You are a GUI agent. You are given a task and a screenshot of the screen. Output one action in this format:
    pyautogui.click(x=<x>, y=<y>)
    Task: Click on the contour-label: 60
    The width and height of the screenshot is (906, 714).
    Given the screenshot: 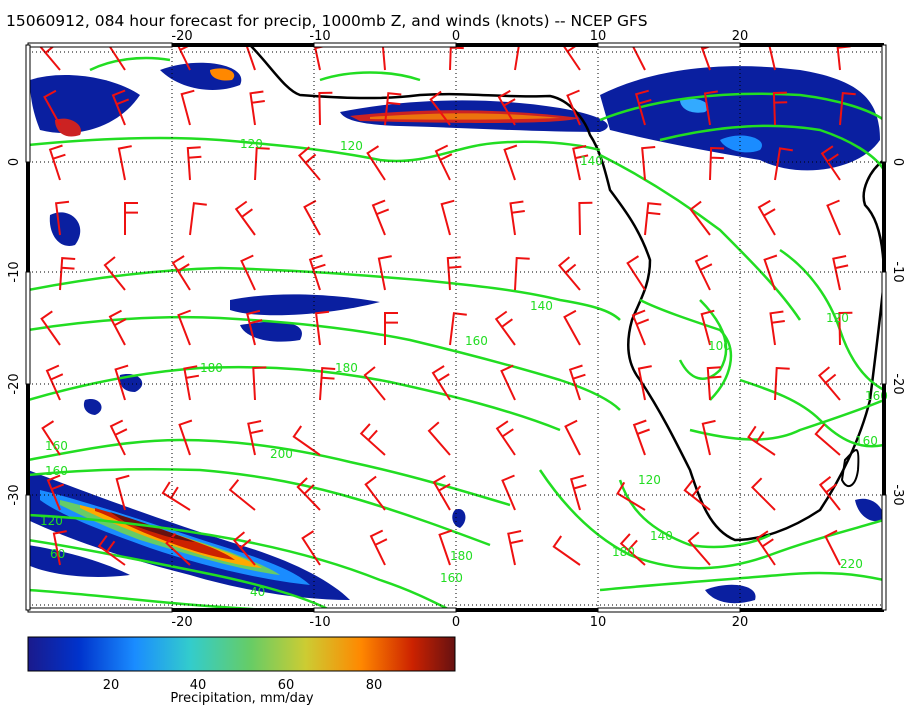 What is the action you would take?
    pyautogui.click(x=57, y=554)
    